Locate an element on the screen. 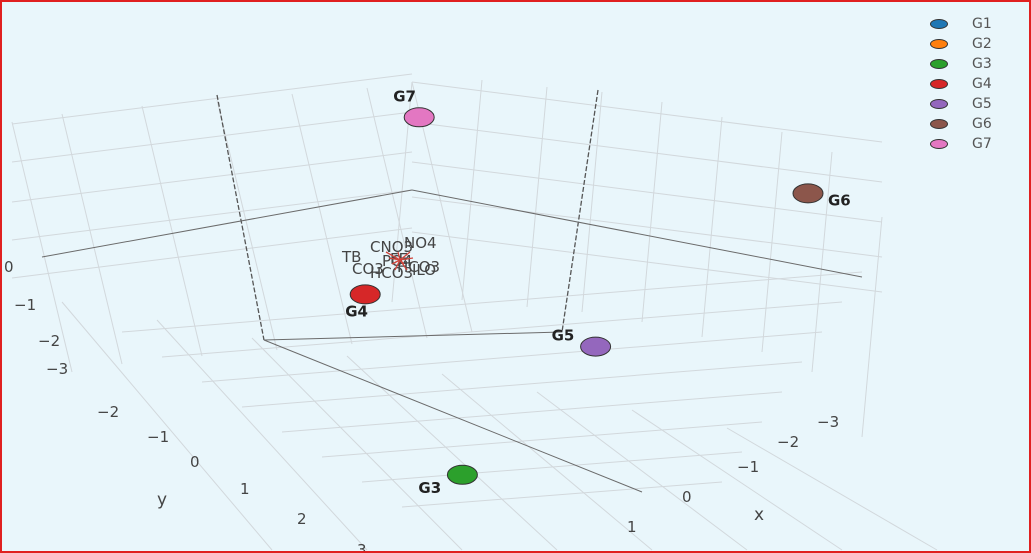 This screenshot has height=553, width=1031. point-label: G6 is located at coordinates (839, 200).